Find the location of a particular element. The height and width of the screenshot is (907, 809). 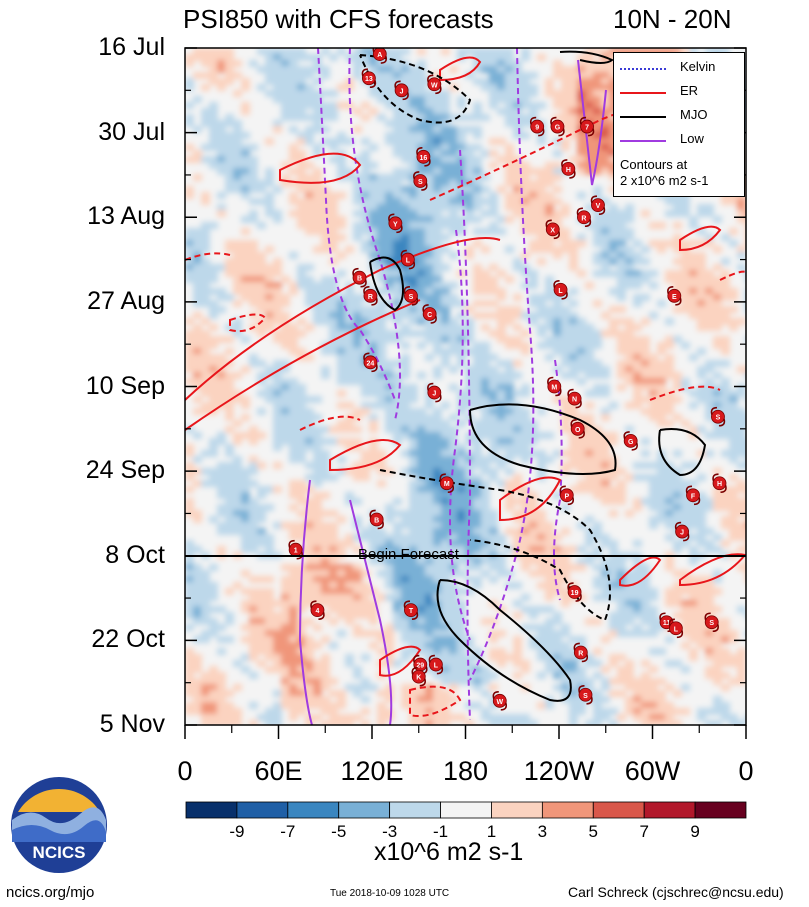

x-tick-label: 60W is located at coordinates (652, 771).